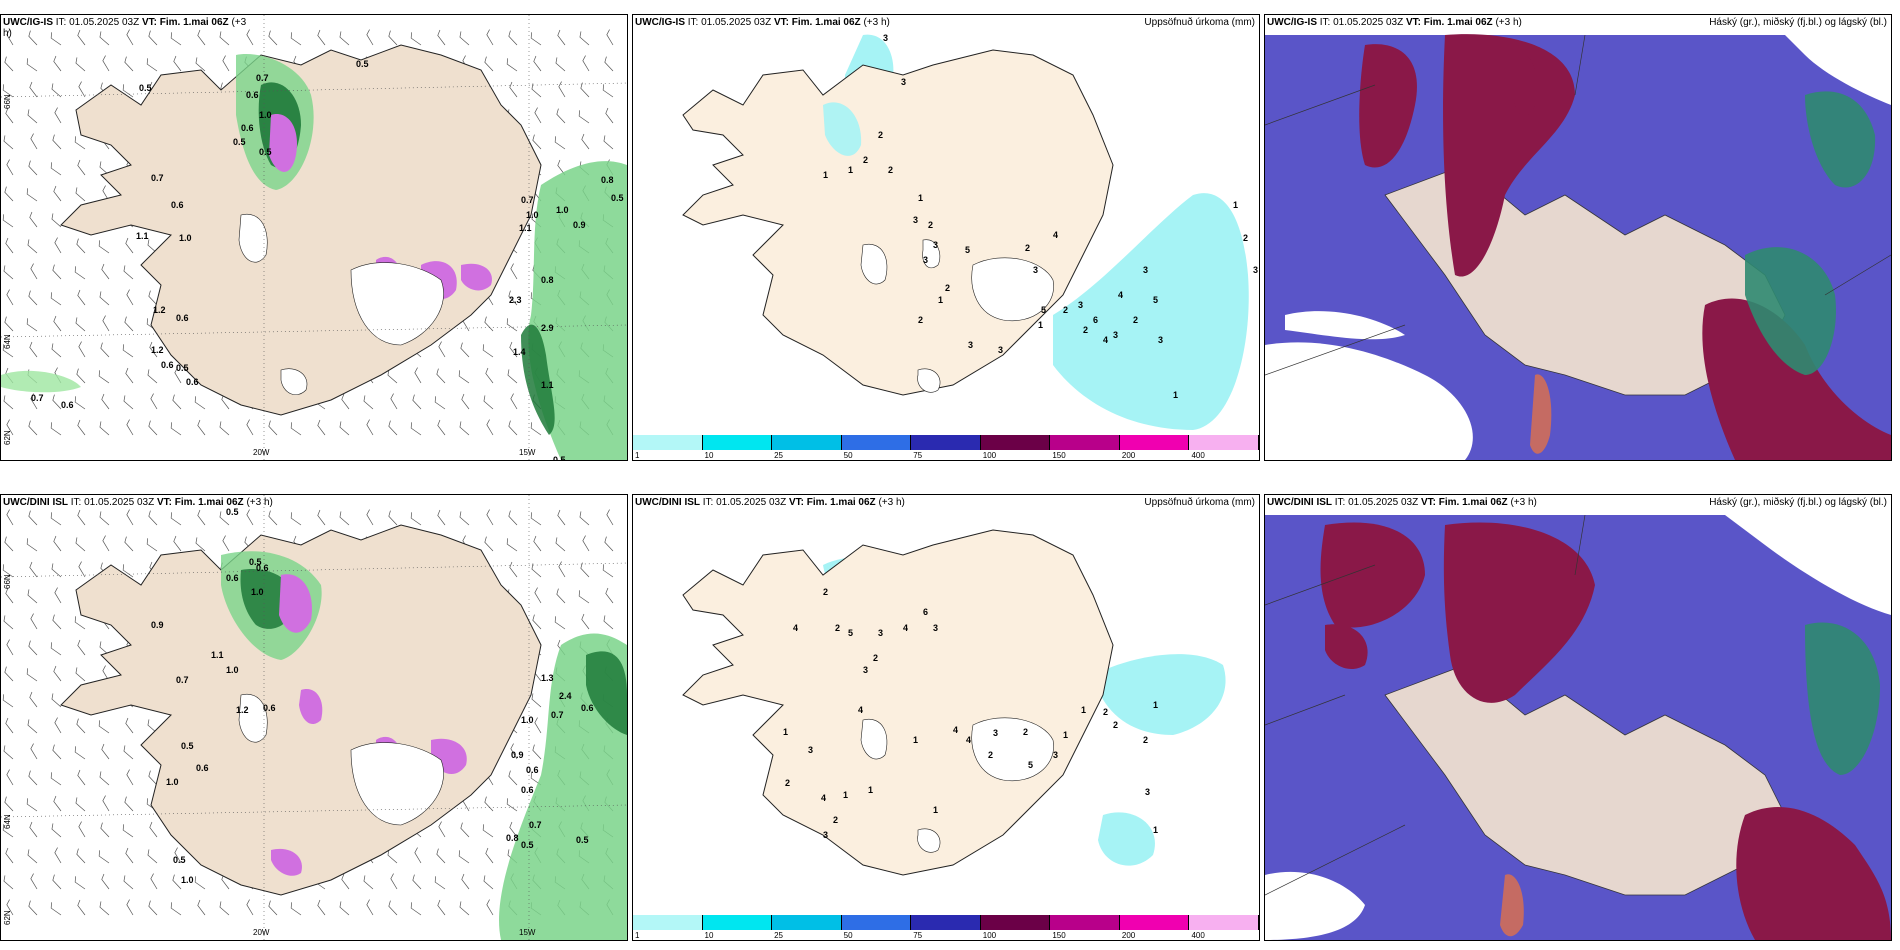 This screenshot has width=1900, height=950. I want to click on colorbar-tick-label: 150, so click(1059, 935).